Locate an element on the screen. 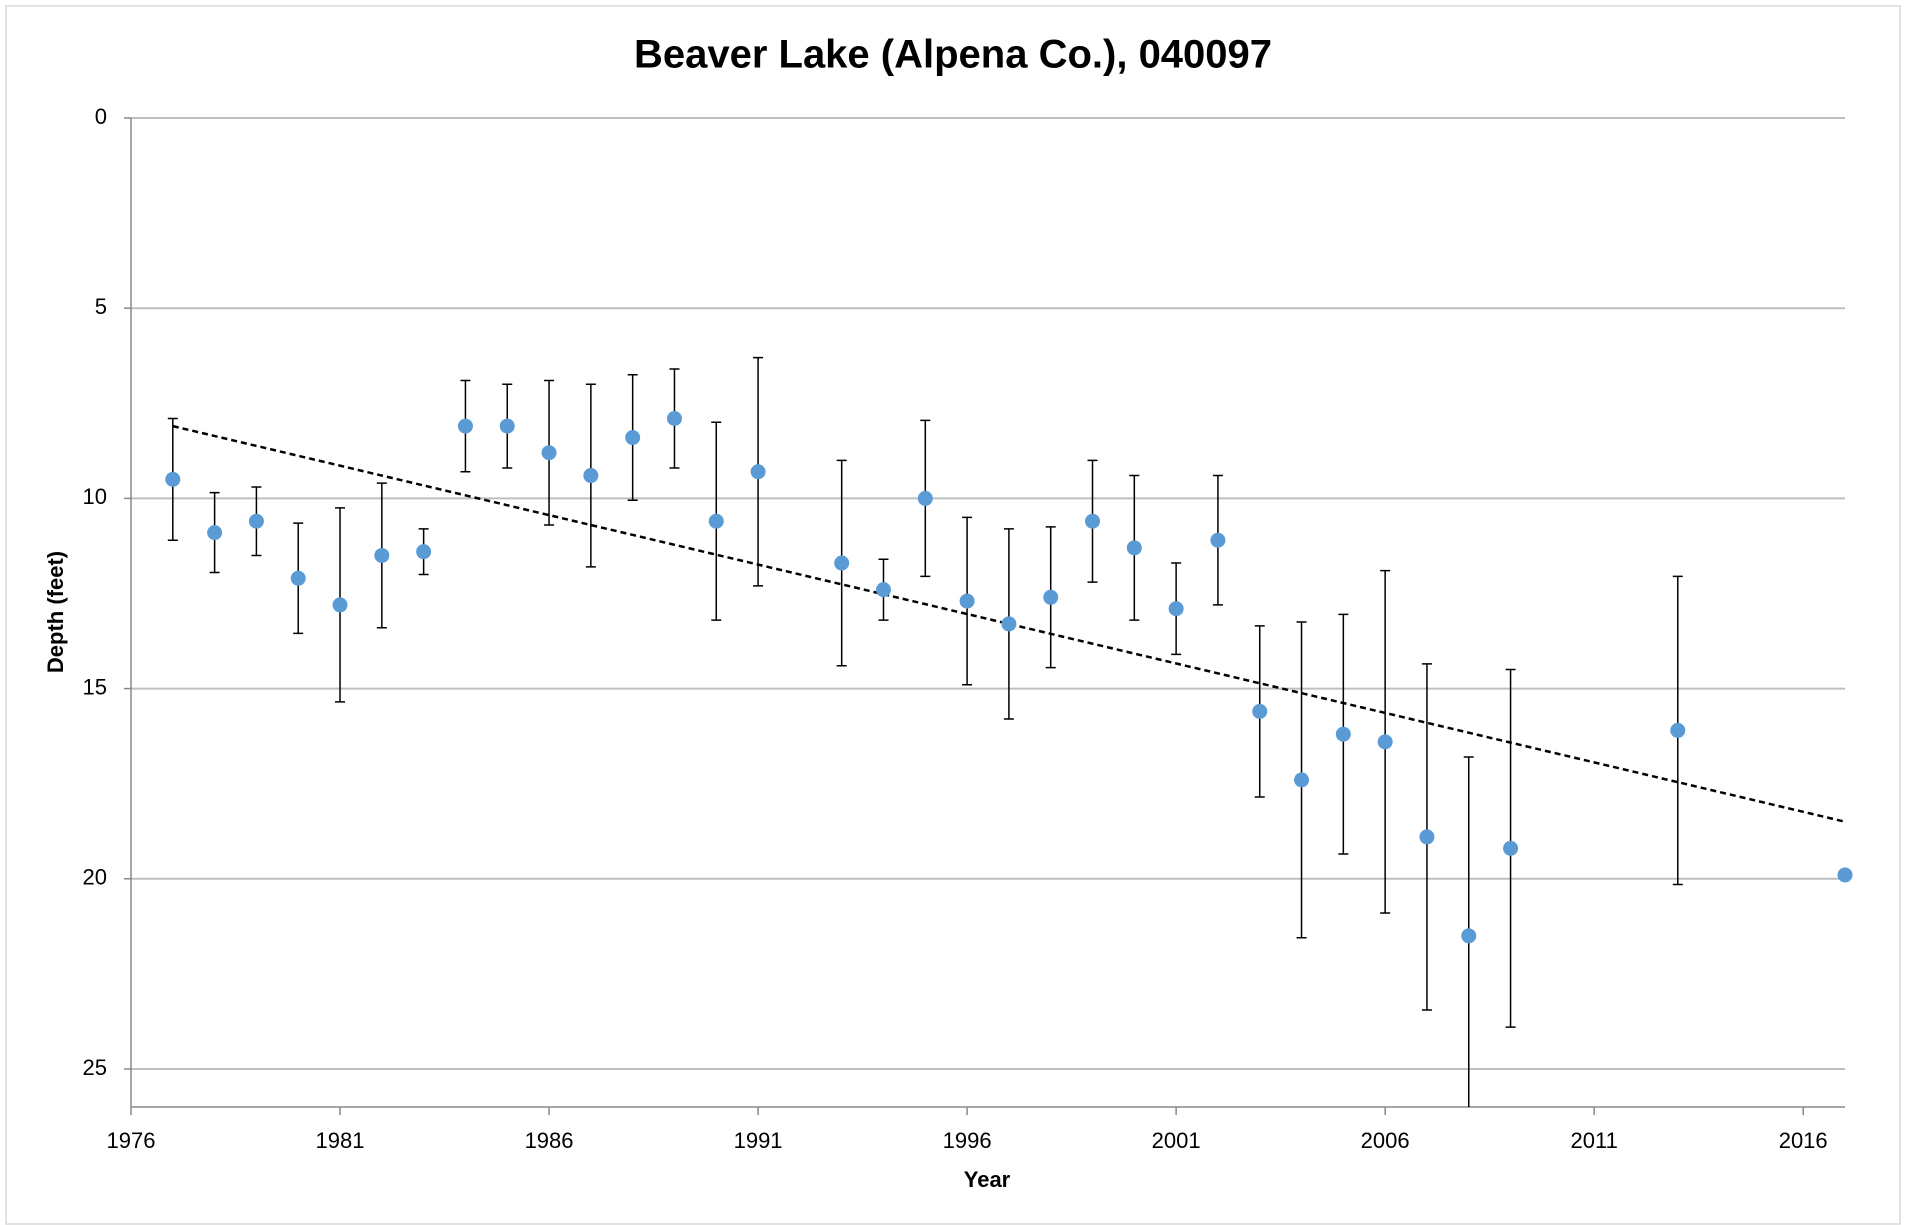  x-tick-label: 2016 is located at coordinates (1803, 1140).